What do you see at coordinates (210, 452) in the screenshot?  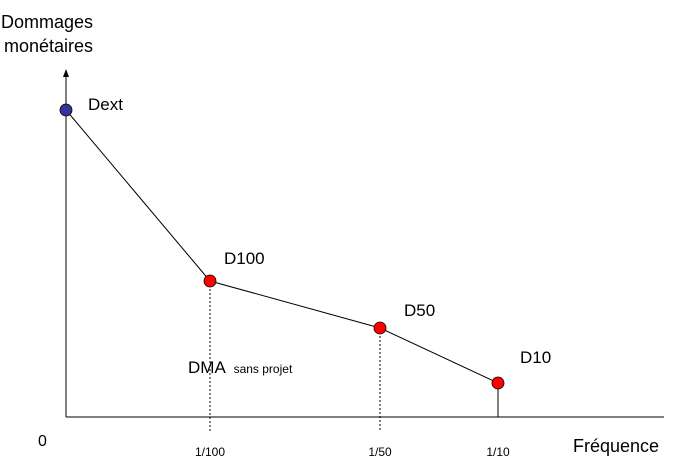 I see `tick-label-1-100: 1/100` at bounding box center [210, 452].